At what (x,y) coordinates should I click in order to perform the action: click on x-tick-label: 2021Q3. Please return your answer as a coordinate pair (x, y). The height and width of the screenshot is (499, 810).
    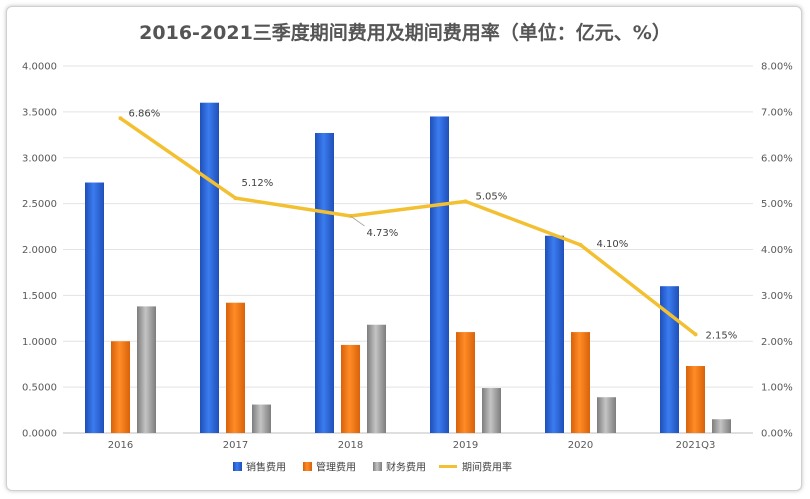
    Looking at the image, I should click on (696, 445).